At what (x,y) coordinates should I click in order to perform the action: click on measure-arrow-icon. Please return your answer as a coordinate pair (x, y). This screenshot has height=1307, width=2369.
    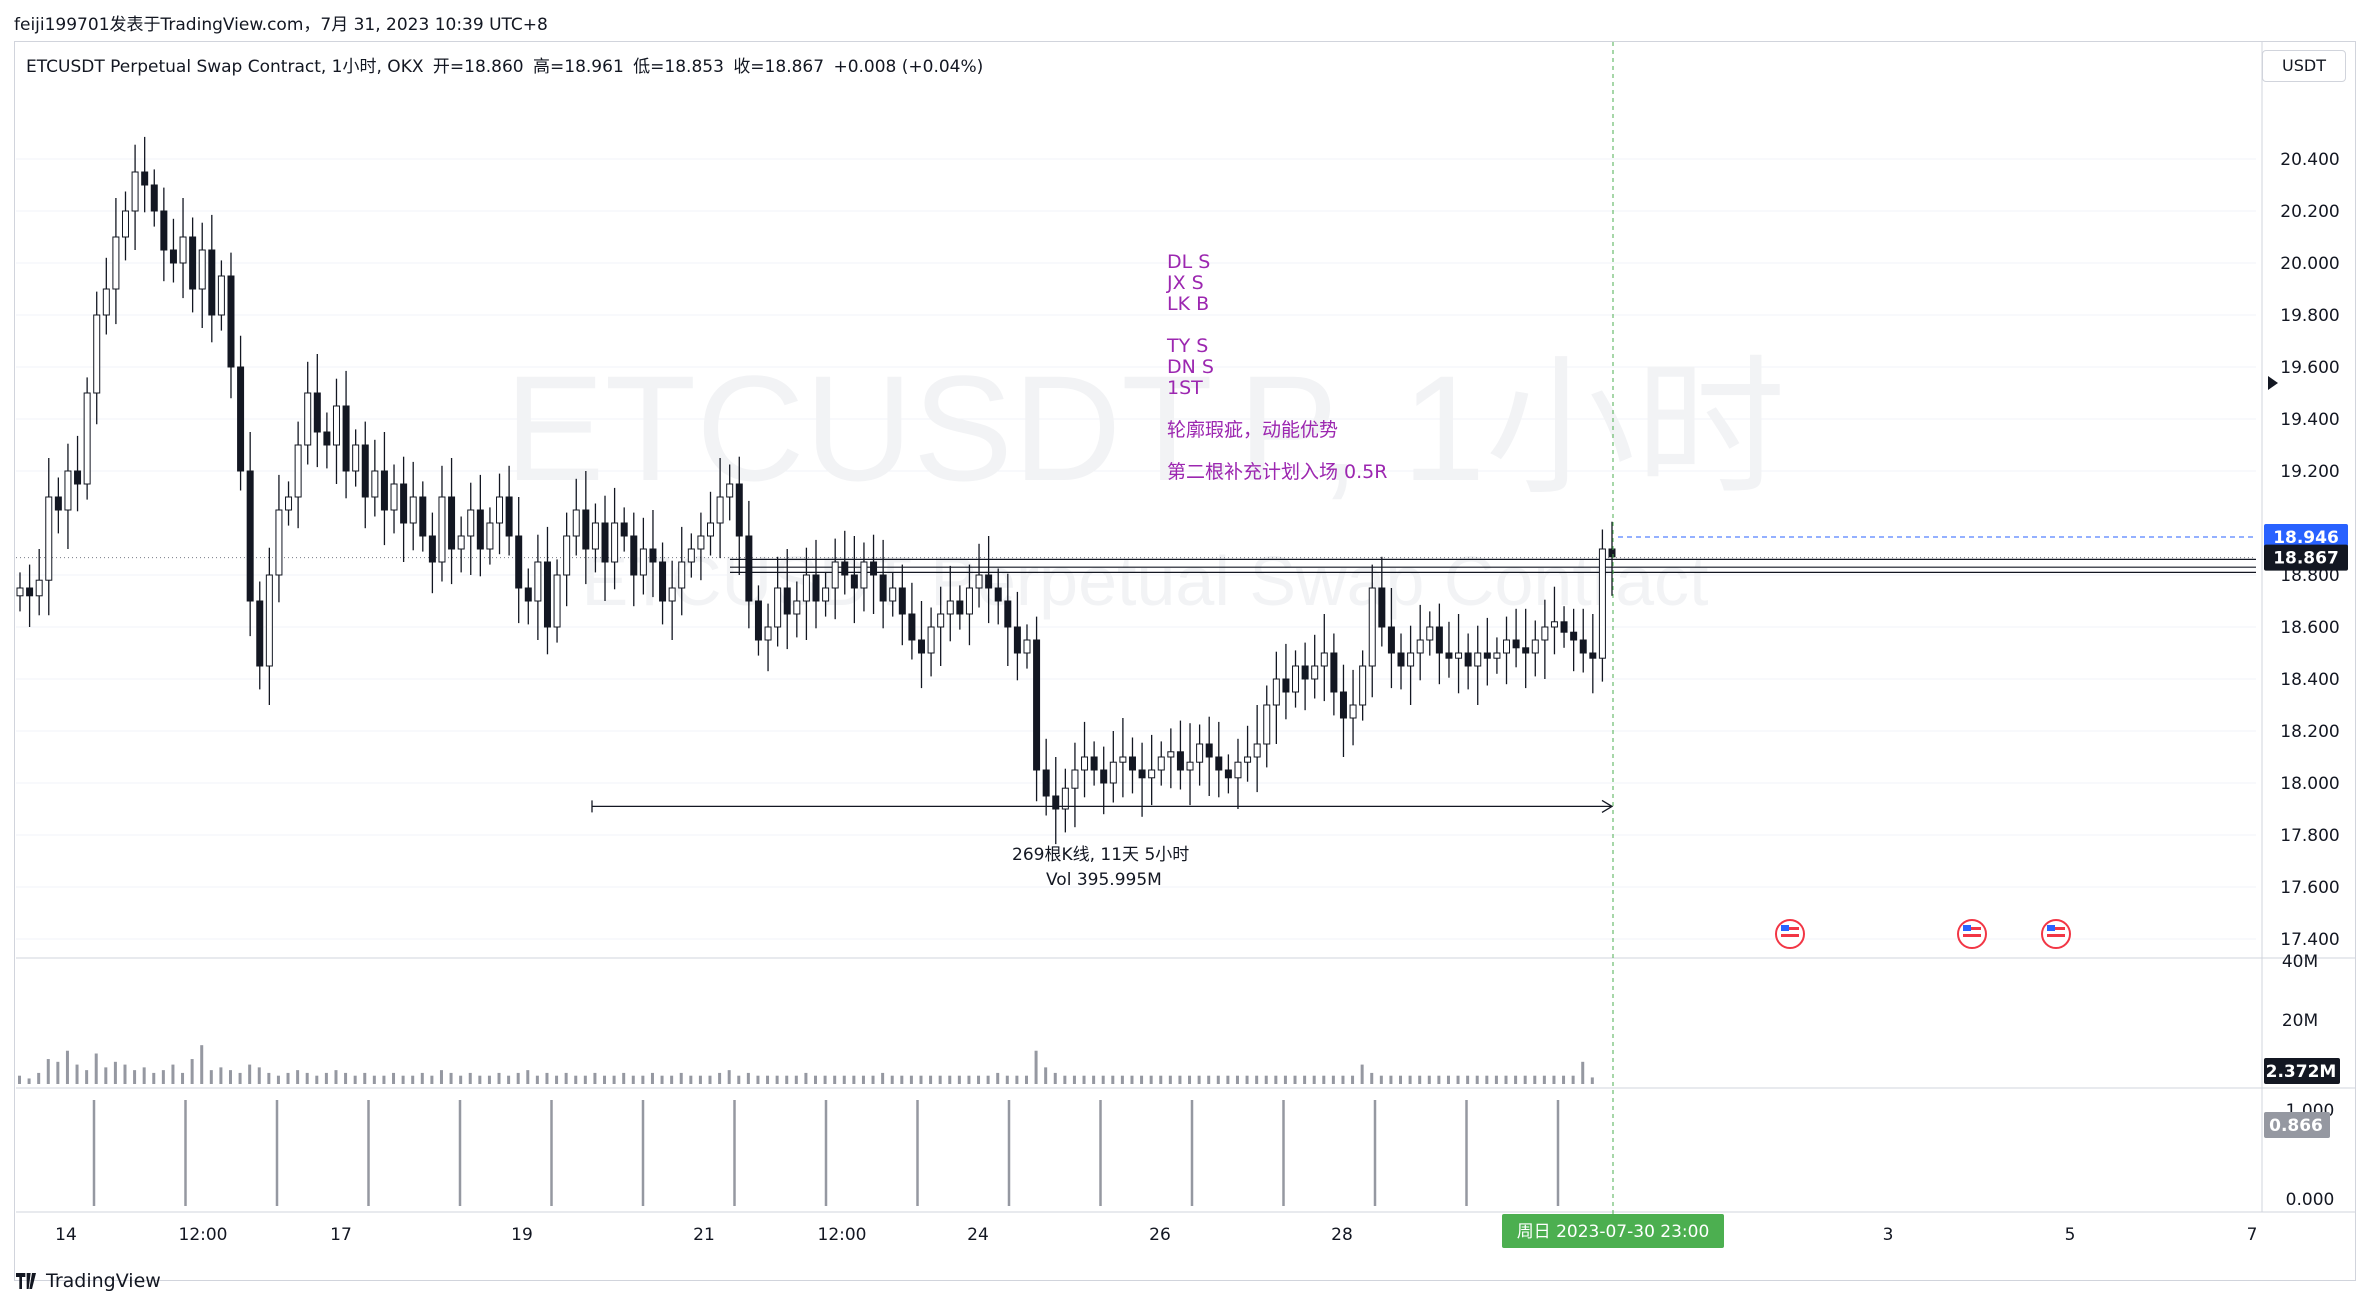
    Looking at the image, I should click on (1607, 806).